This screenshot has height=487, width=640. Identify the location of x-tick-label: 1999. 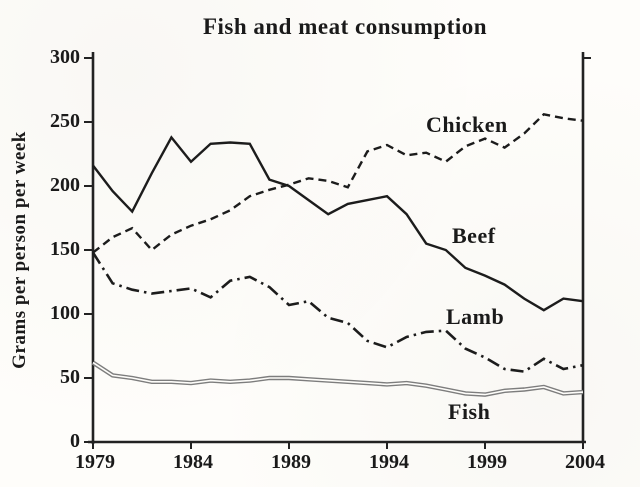
(487, 462).